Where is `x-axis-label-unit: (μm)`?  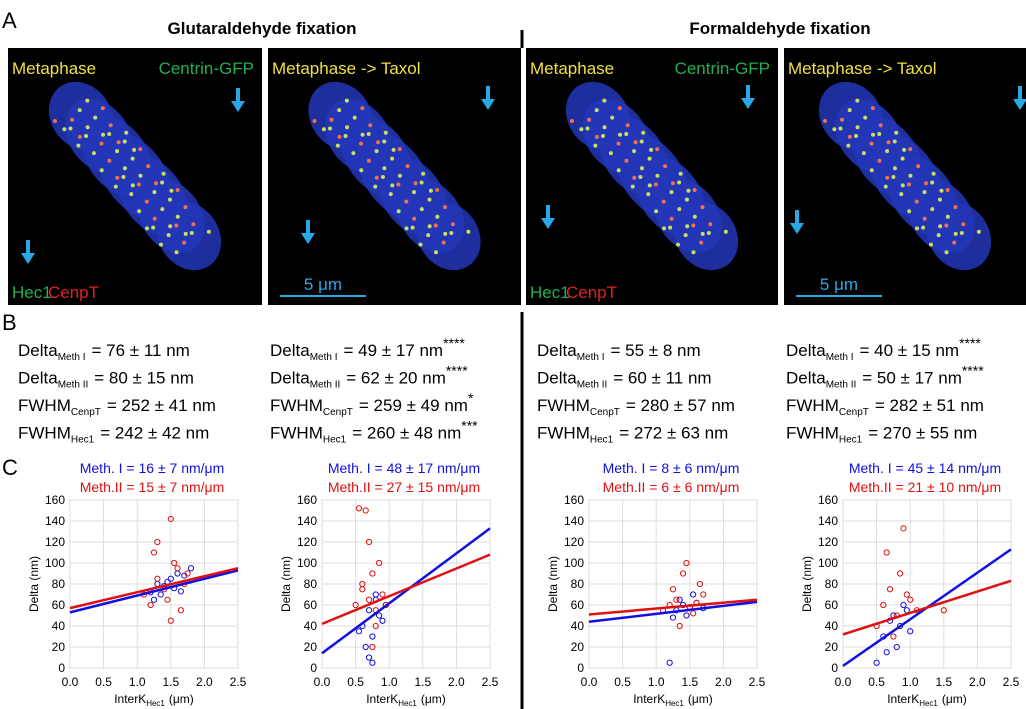 x-axis-label-unit: (μm) is located at coordinates (954, 699).